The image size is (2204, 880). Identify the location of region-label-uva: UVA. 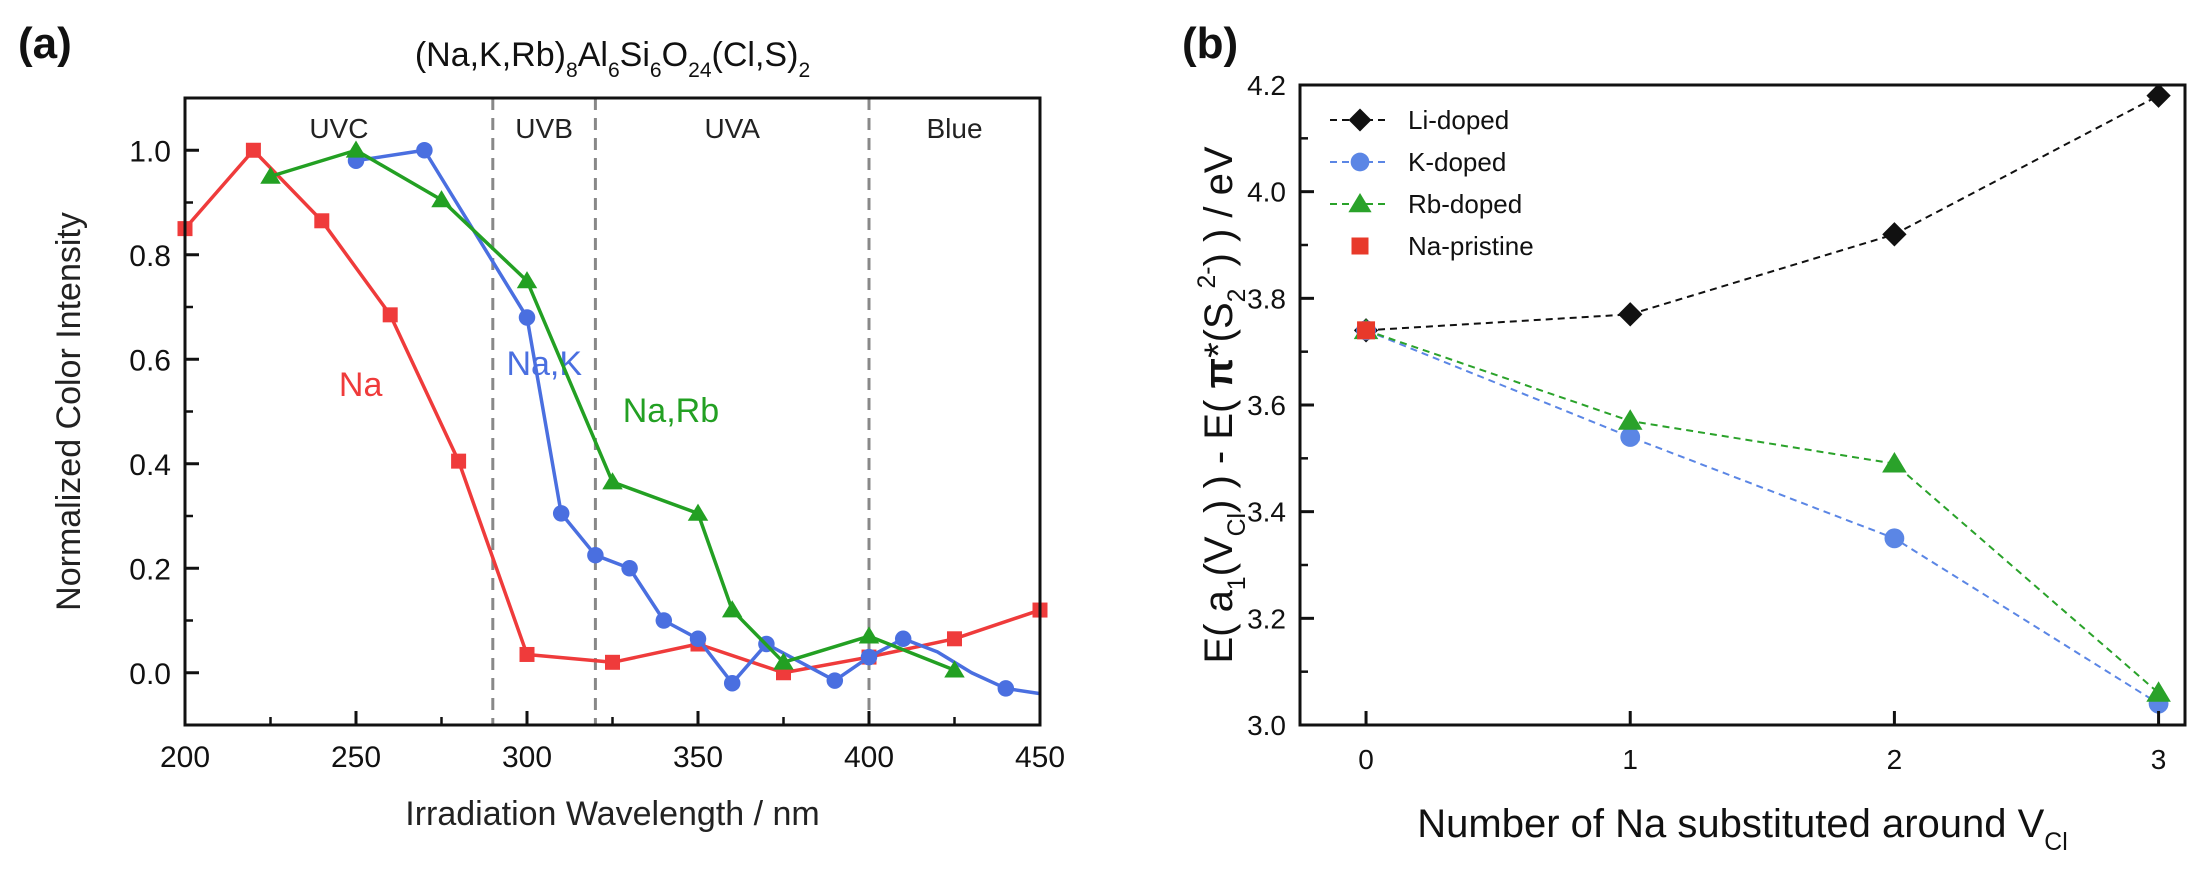
(732, 128).